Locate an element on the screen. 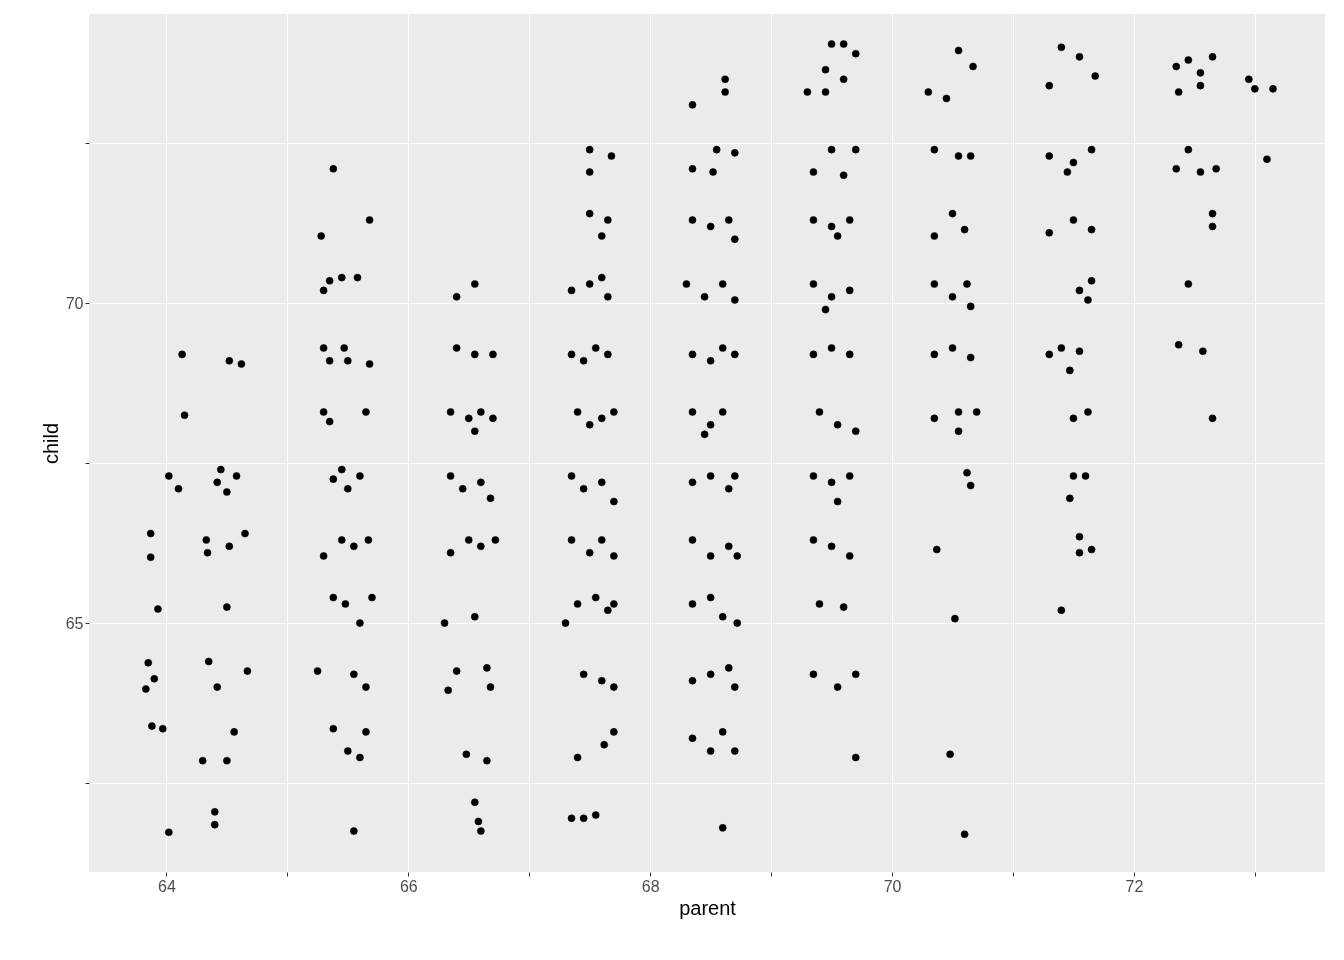 The height and width of the screenshot is (960, 1344). x-tick-label: 64 is located at coordinates (167, 886).